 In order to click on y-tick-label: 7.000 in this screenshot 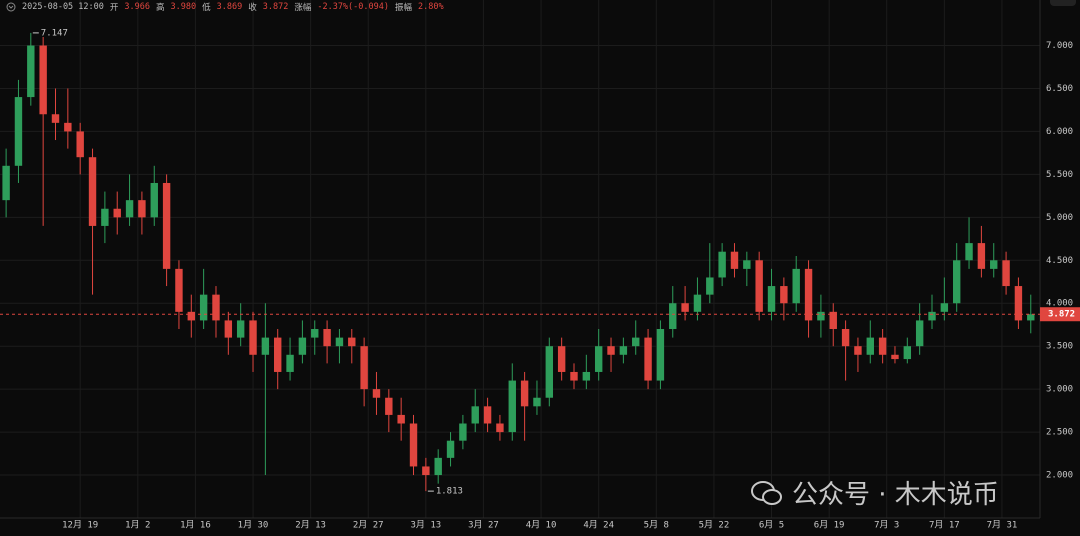, I will do `click(1059, 46)`.